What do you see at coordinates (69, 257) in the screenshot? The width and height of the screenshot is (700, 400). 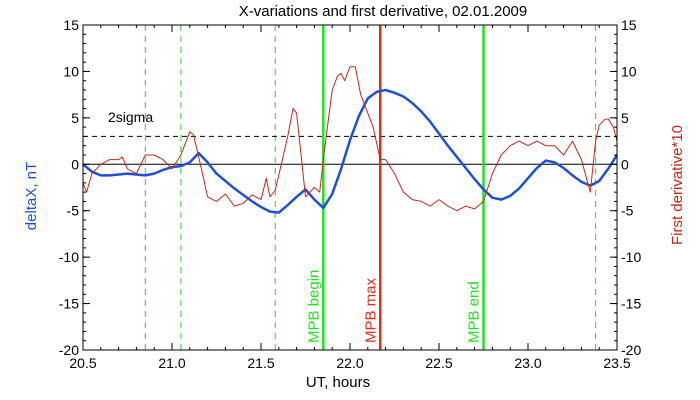 I see `y-tick-label-left: -10` at bounding box center [69, 257].